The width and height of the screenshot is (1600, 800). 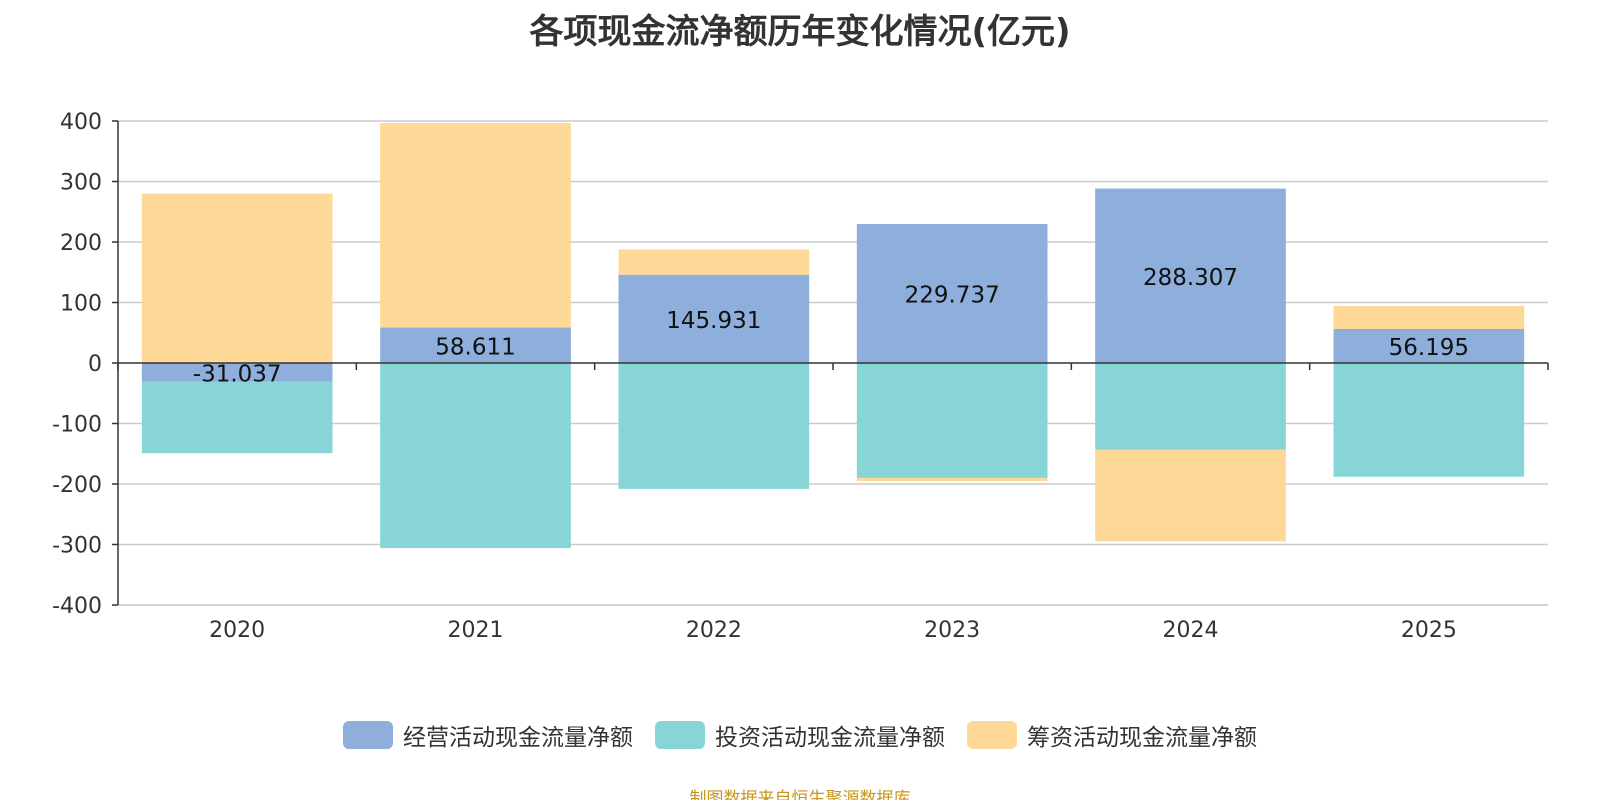 I want to click on data-label-2024: 288.307, so click(x=1190, y=278).